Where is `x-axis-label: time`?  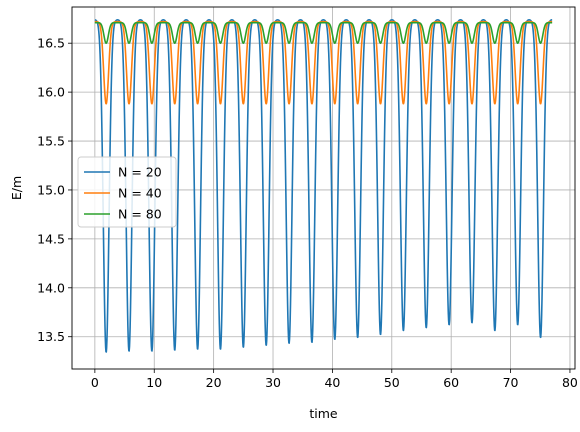
x-axis-label: time is located at coordinates (323, 413).